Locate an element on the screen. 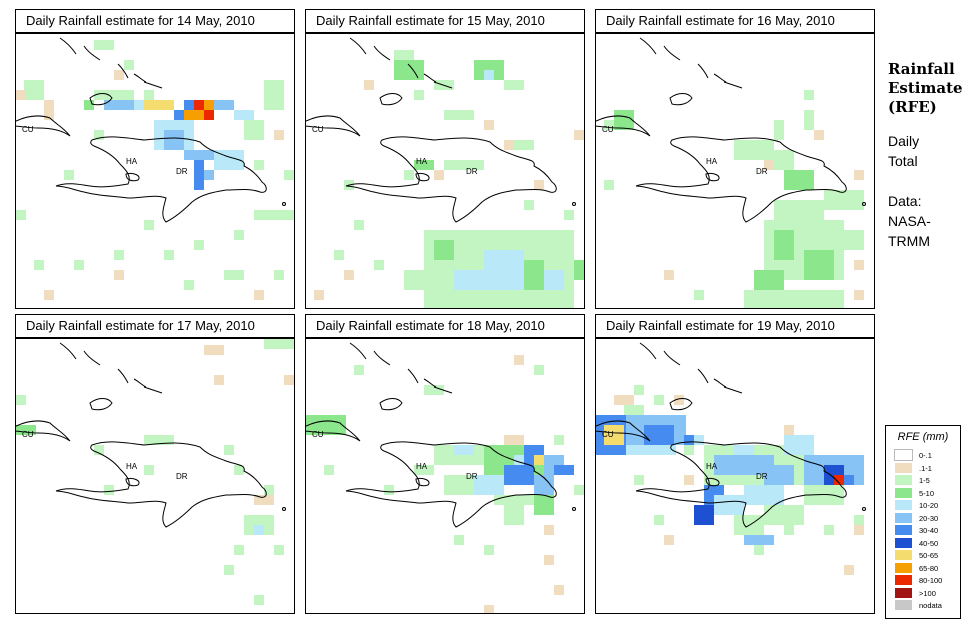  rfe-title-line2: Estimate is located at coordinates (925, 88).